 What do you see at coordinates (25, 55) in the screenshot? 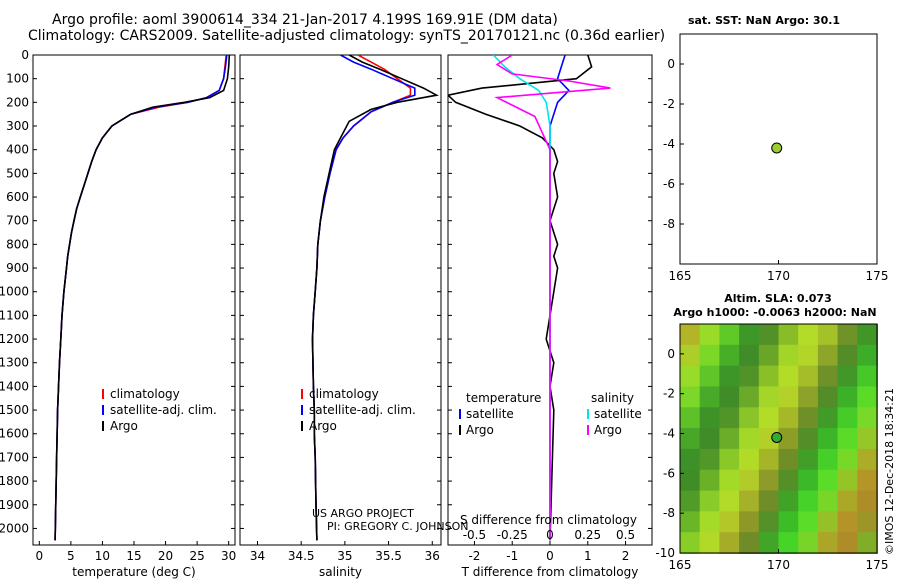
I see `y-tick-label: 0` at bounding box center [25, 55].